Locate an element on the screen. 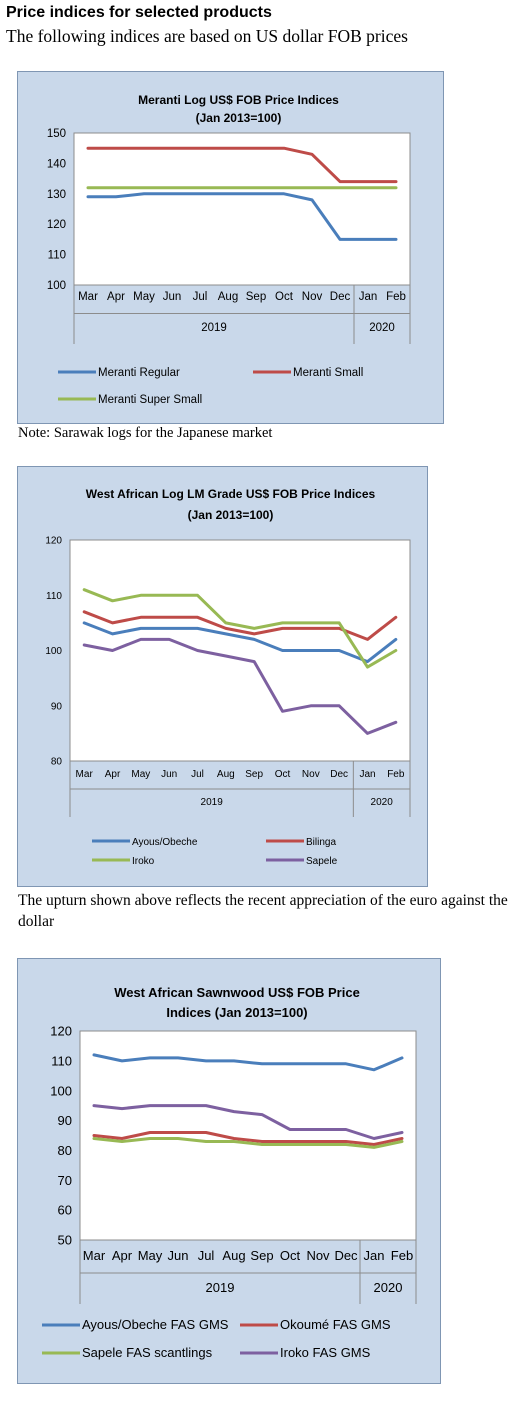  chart-subtitle: Indices (Jan 2013=100) is located at coordinates (236, 1012).